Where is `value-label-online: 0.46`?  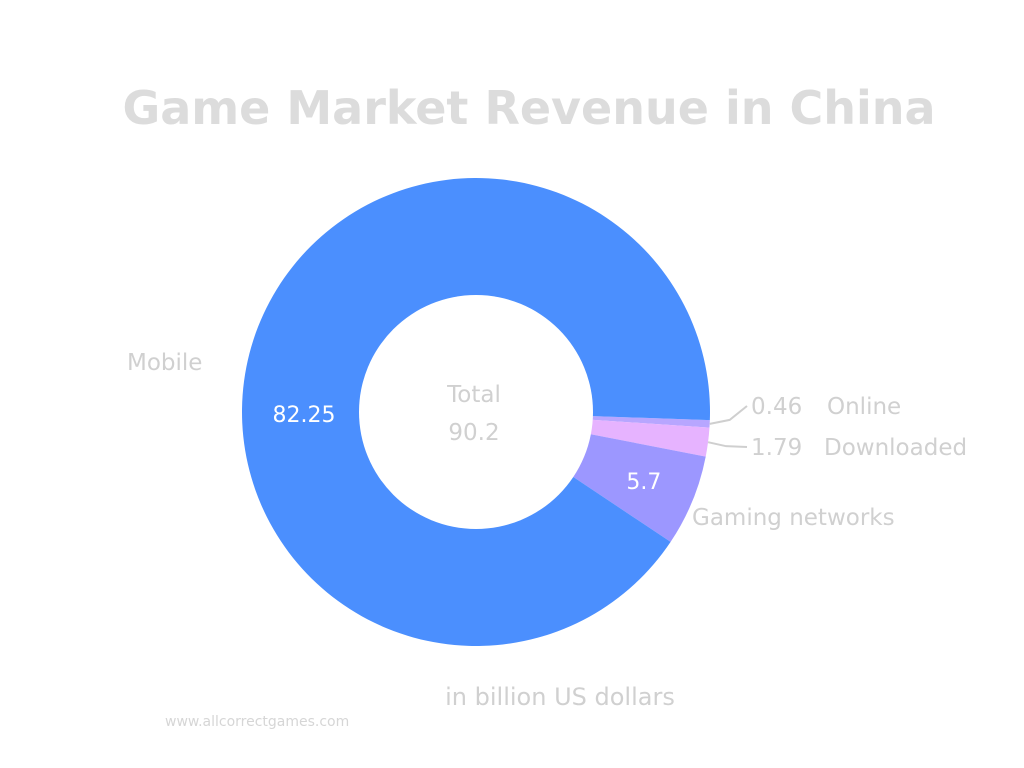
value-label-online: 0.46 is located at coordinates (776, 407).